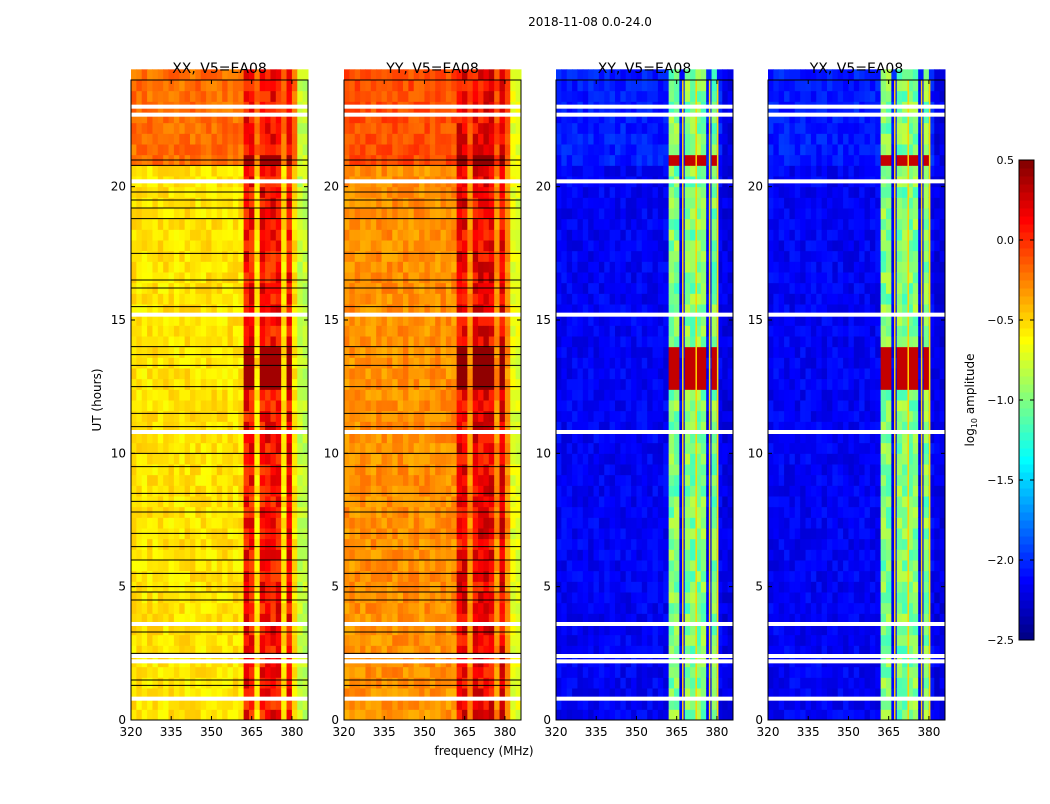 The image size is (1050, 804). What do you see at coordinates (464, 732) in the screenshot?
I see `x-tick-label: 365` at bounding box center [464, 732].